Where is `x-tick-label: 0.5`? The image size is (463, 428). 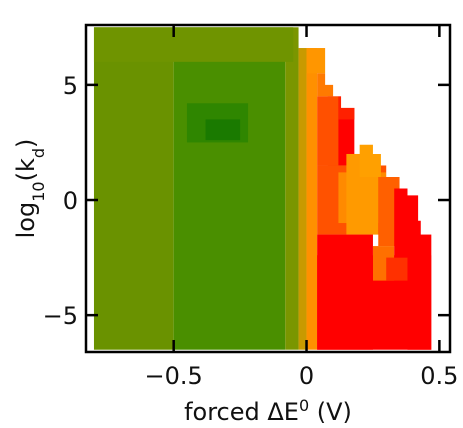 x-tick-label: 0.5 is located at coordinates (439, 376).